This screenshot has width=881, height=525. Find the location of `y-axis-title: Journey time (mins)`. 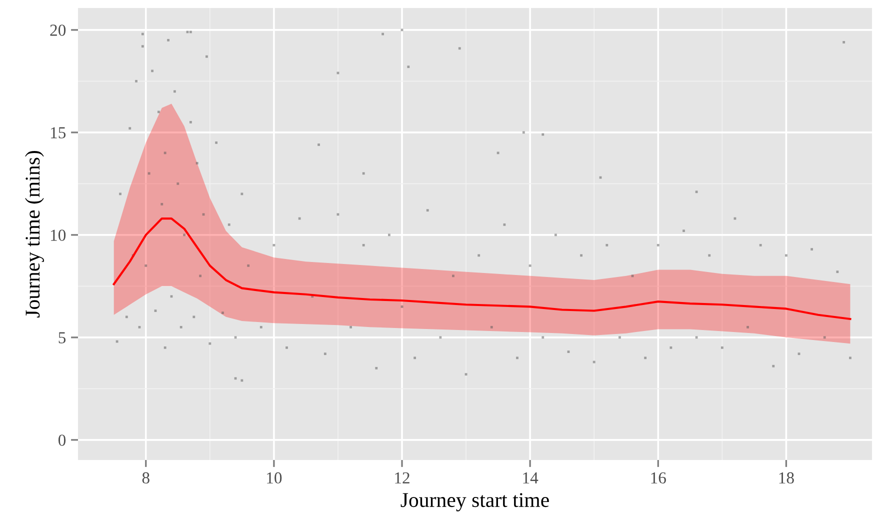

y-axis-title: Journey time (mins) is located at coordinates (34, 234).